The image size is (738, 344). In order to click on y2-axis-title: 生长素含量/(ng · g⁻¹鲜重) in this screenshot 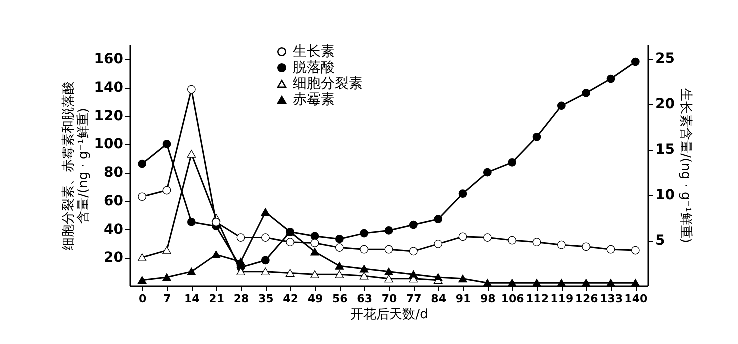, I will do `click(685, 166)`.